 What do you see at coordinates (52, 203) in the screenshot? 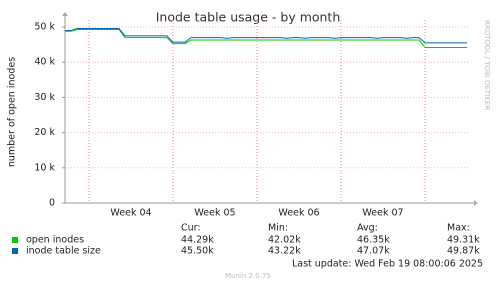
I see `y-tick-label: 0` at bounding box center [52, 203].